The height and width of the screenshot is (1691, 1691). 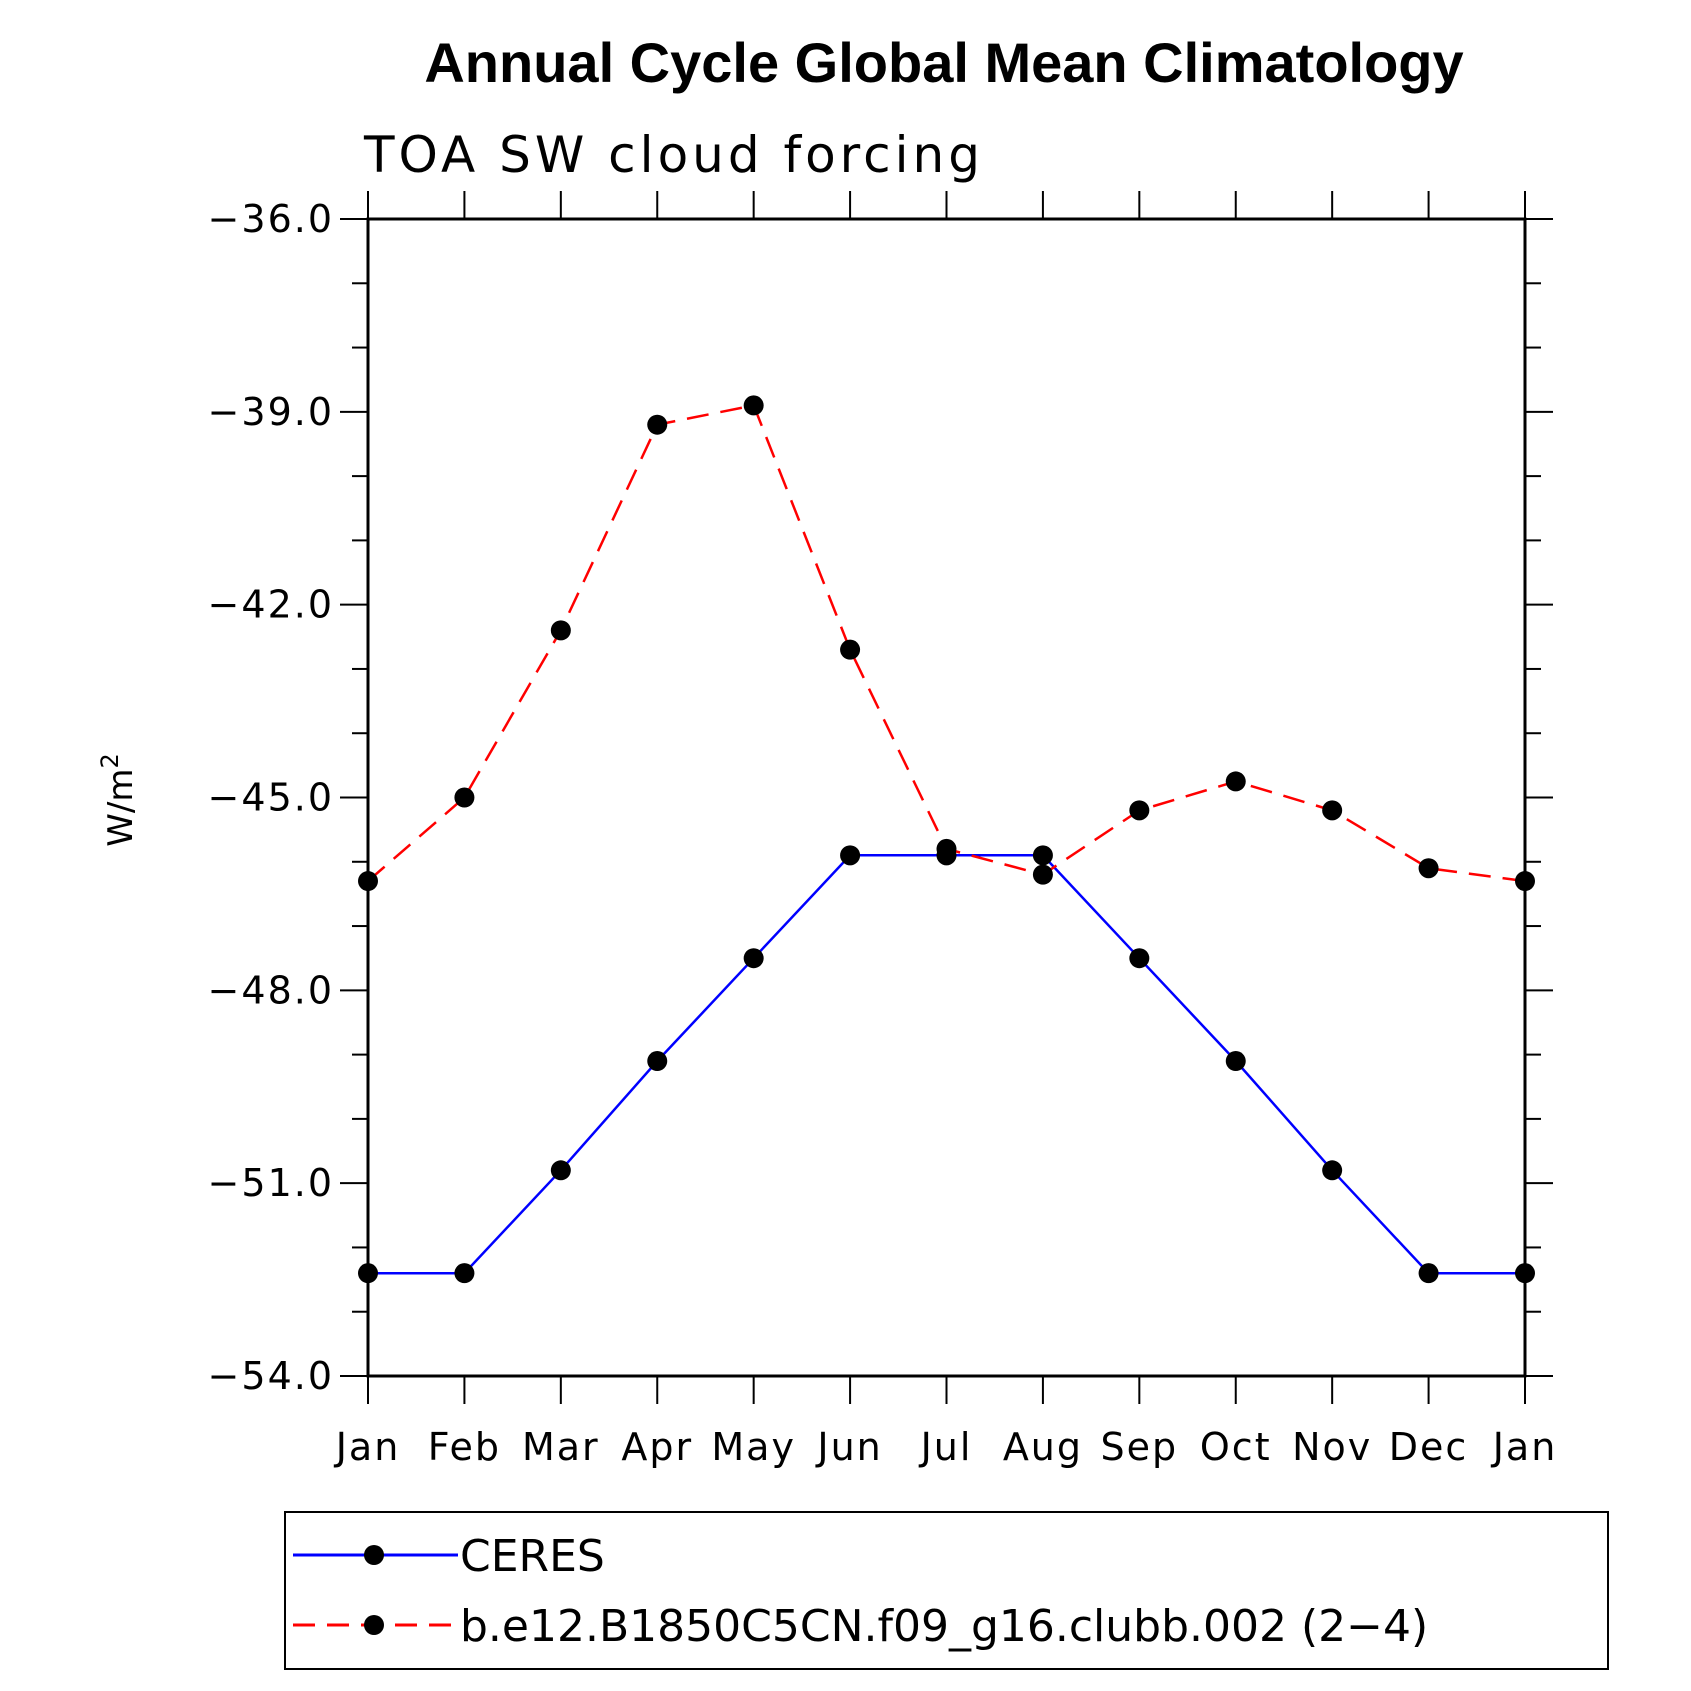 I want to click on y-tick-label: −51.0, so click(x=271, y=1183).